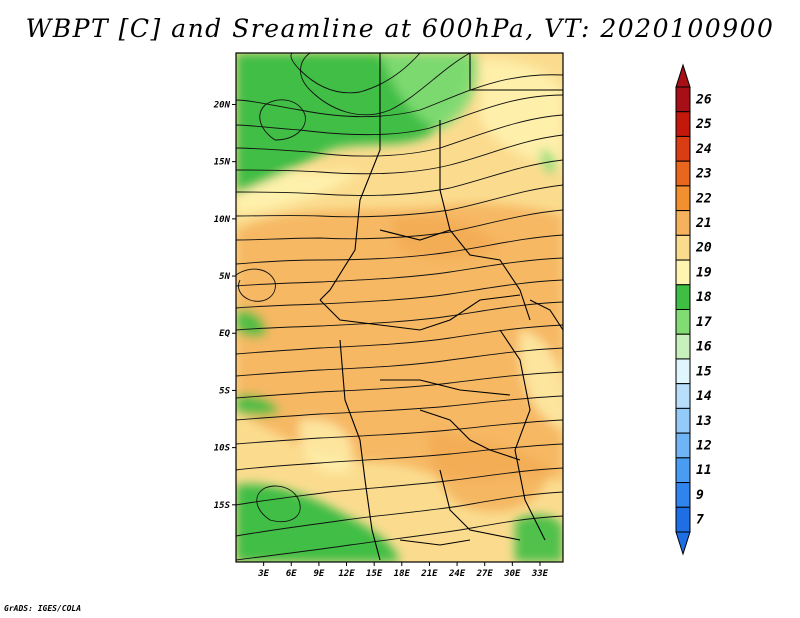  Describe the element at coordinates (704, 371) in the screenshot. I see `colorbar-label: 15` at that location.